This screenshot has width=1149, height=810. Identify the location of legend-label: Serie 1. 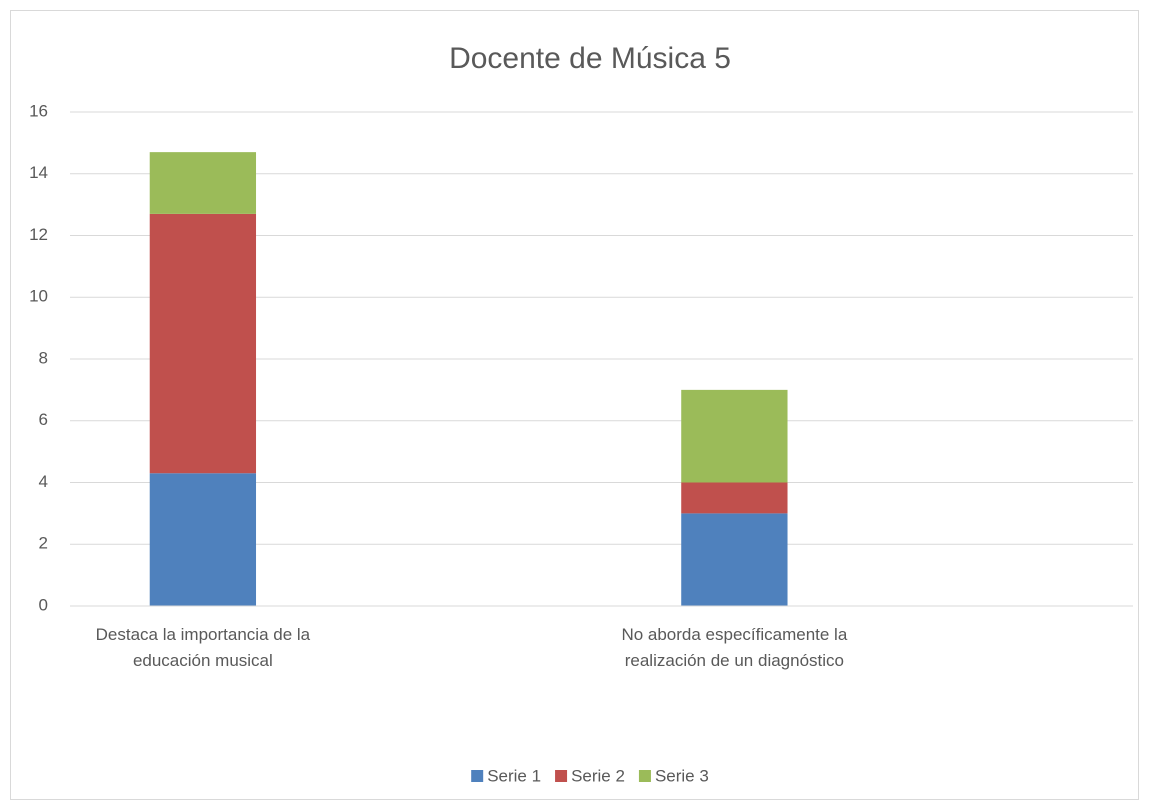
(514, 775).